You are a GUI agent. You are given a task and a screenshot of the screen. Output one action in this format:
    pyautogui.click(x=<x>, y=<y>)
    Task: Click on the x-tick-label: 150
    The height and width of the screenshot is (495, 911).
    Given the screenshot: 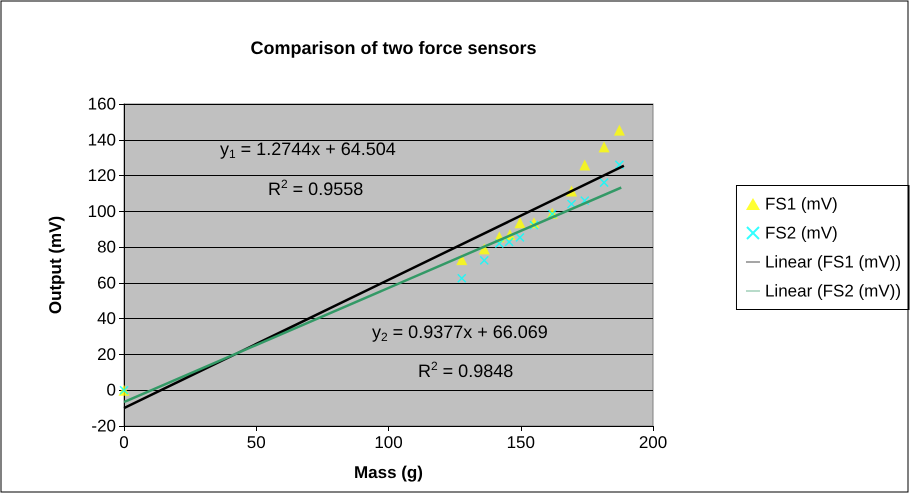 What is the action you would take?
    pyautogui.click(x=520, y=442)
    